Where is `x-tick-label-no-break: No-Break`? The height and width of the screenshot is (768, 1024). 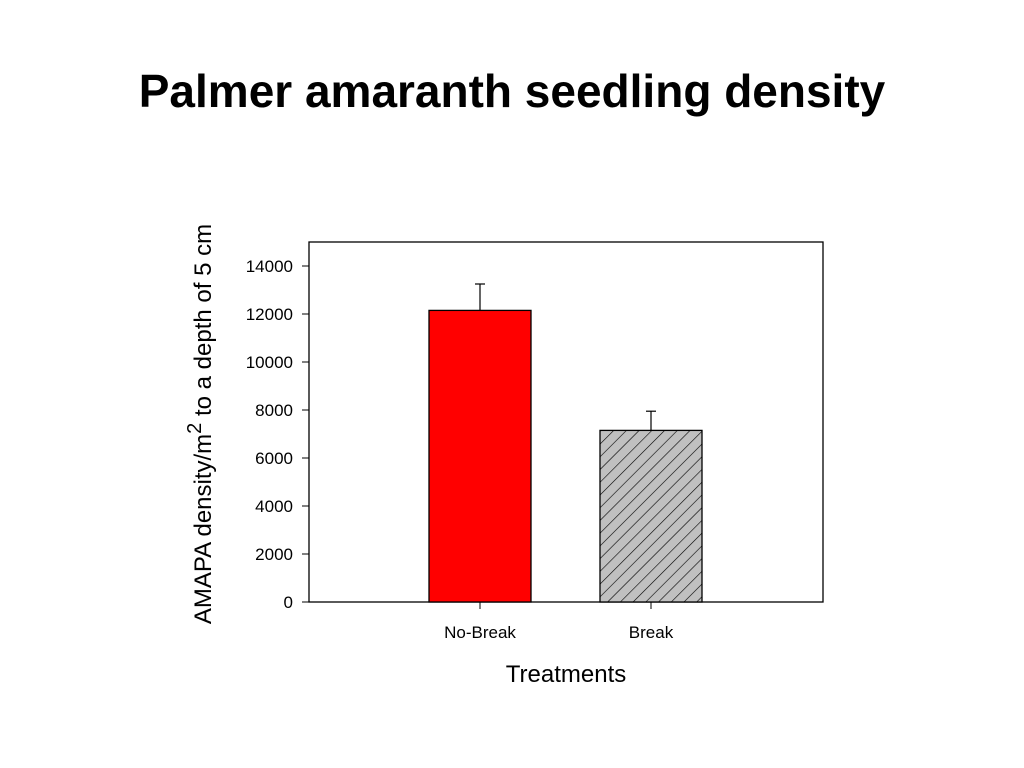
x-tick-label-no-break: No-Break is located at coordinates (480, 632).